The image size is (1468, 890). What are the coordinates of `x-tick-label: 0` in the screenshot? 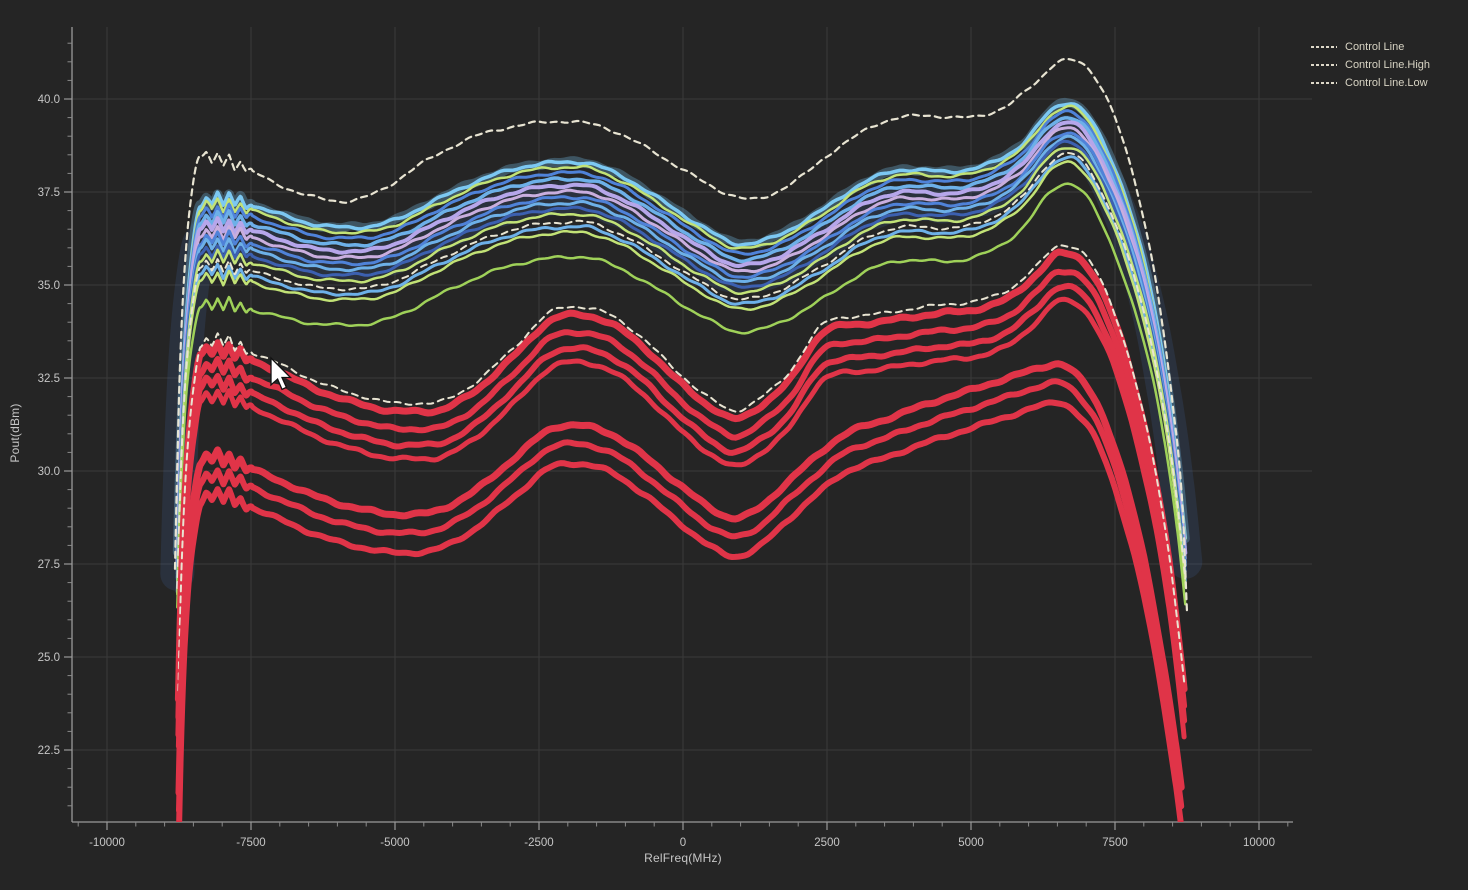 It's located at (683, 843).